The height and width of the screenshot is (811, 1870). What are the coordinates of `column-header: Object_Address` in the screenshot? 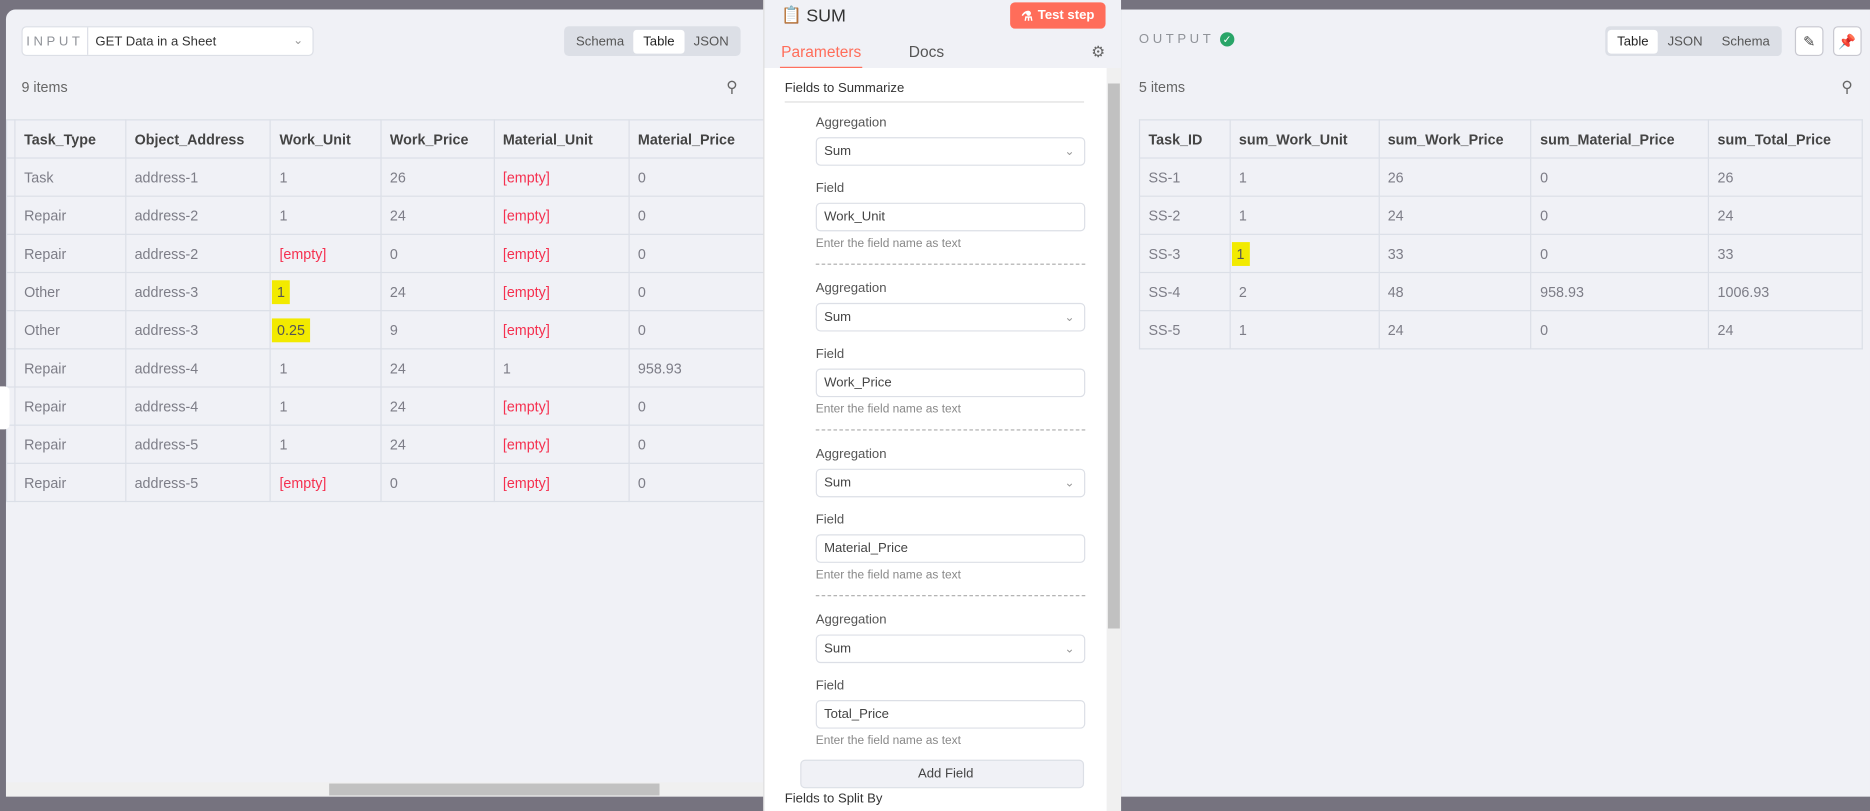 It's located at (198, 139).